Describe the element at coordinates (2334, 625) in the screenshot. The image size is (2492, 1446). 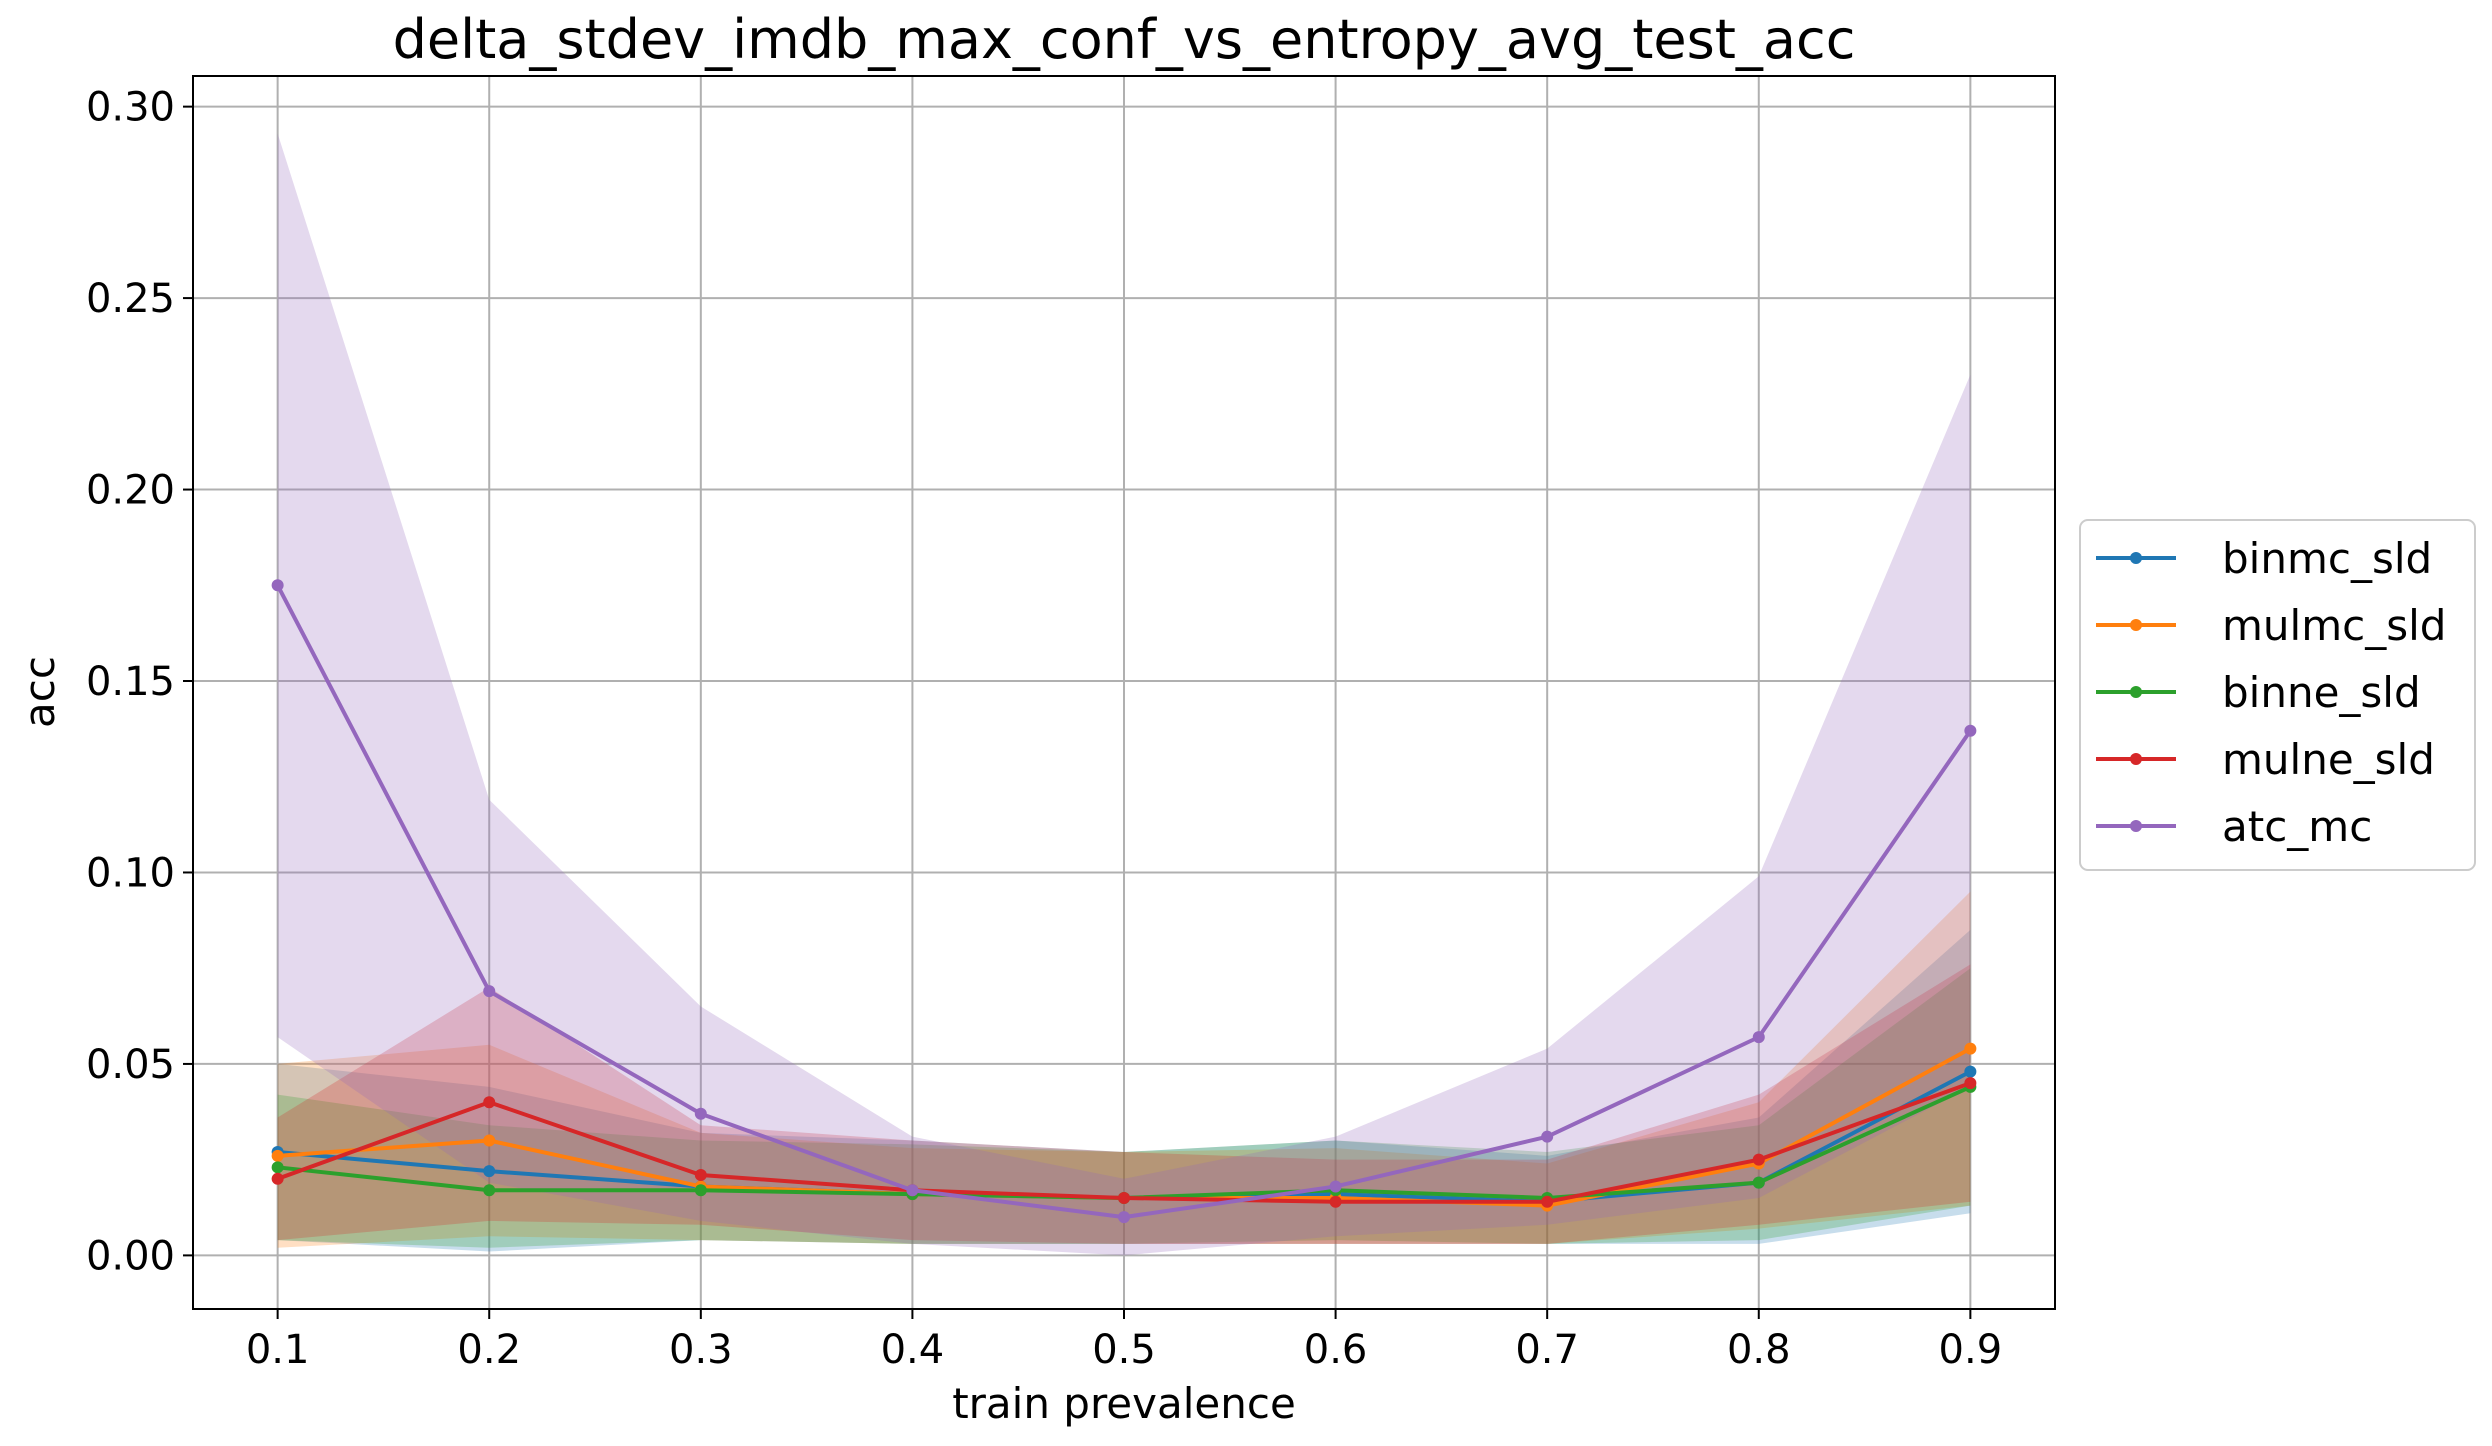
I see `legend-label: mulmc_sld` at that location.